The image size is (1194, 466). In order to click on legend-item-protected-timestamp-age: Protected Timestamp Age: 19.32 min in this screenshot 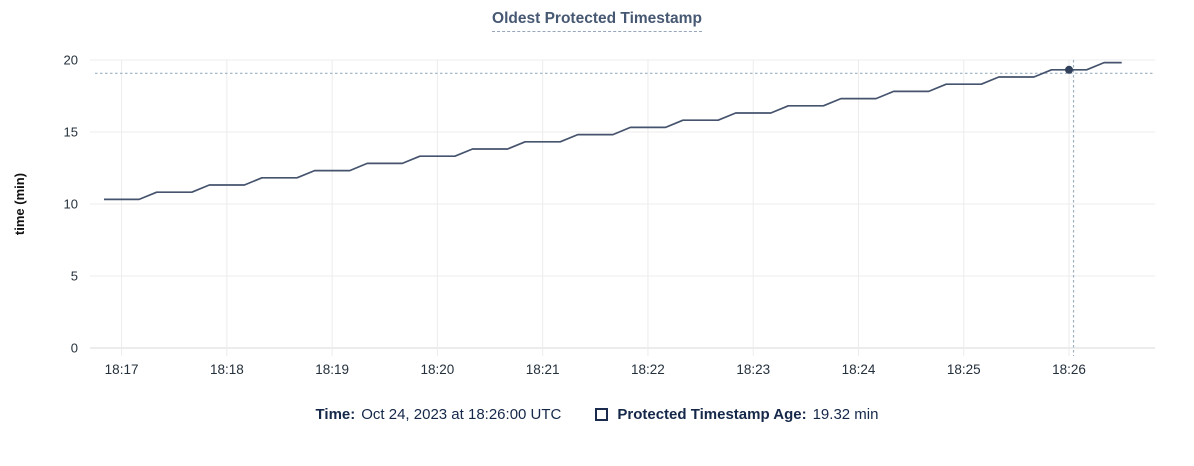, I will do `click(736, 414)`.